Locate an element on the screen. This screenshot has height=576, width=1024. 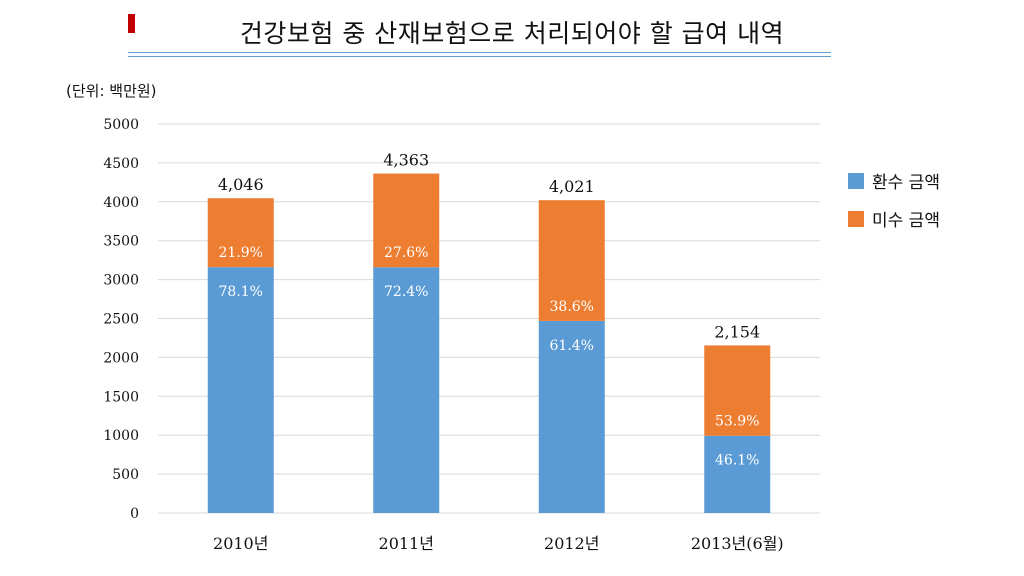
y-tick-label: 2500 is located at coordinates (121, 320).